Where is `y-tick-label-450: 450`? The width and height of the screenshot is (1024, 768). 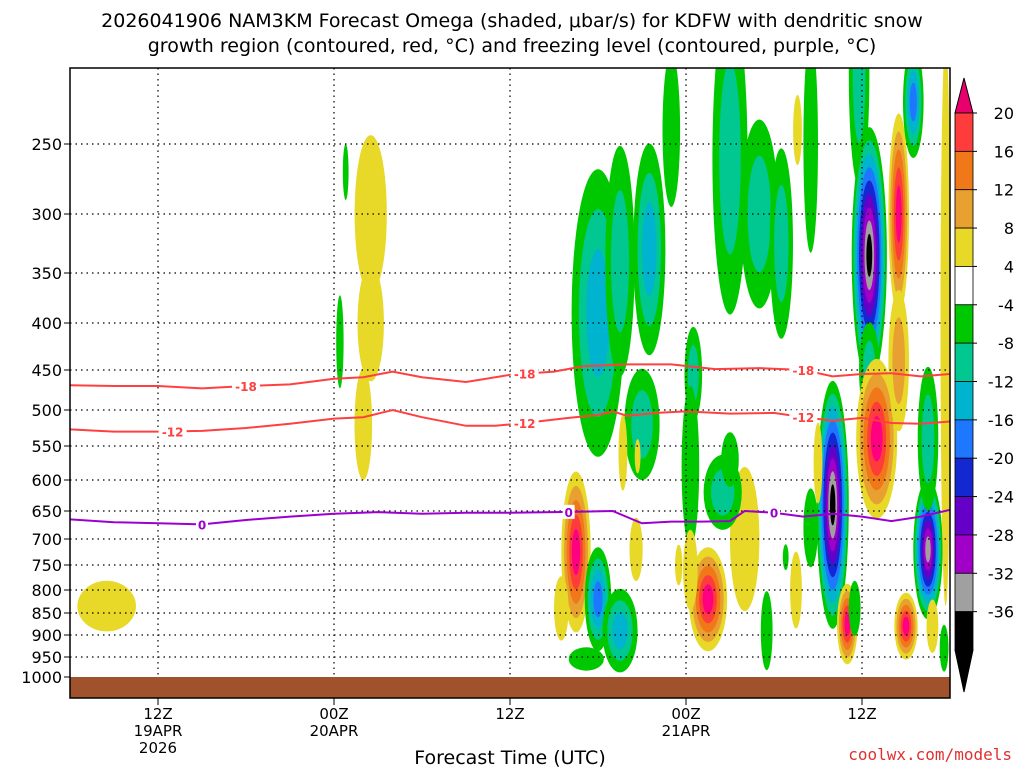
y-tick-label-450: 450 is located at coordinates (46, 370).